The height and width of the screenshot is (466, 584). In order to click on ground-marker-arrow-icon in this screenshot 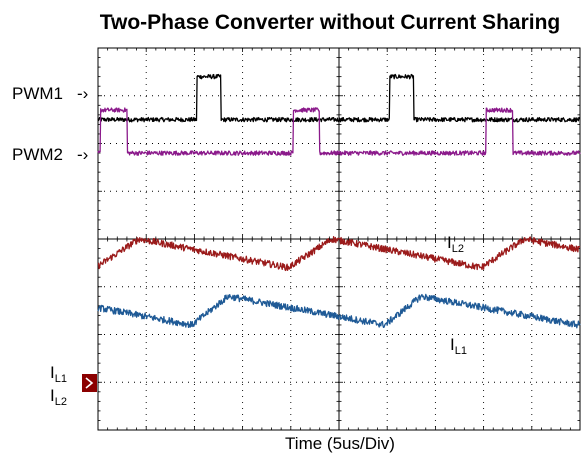, I will do `click(89, 383)`.